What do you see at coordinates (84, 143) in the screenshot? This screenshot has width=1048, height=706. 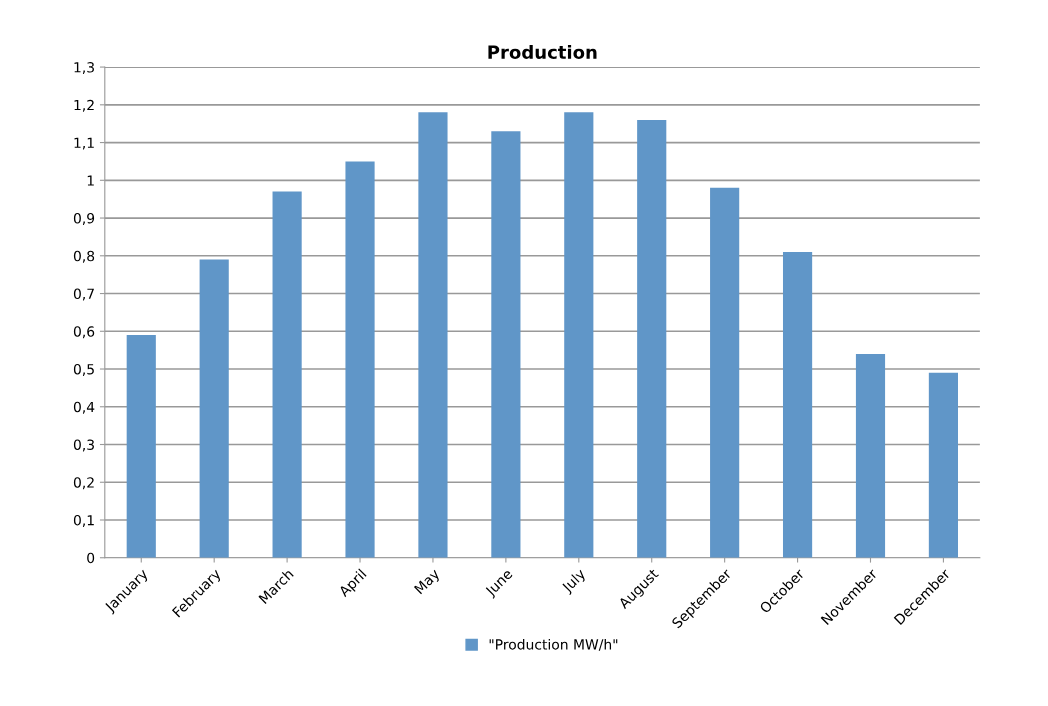 I see `y-tick-label: 1,1` at bounding box center [84, 143].